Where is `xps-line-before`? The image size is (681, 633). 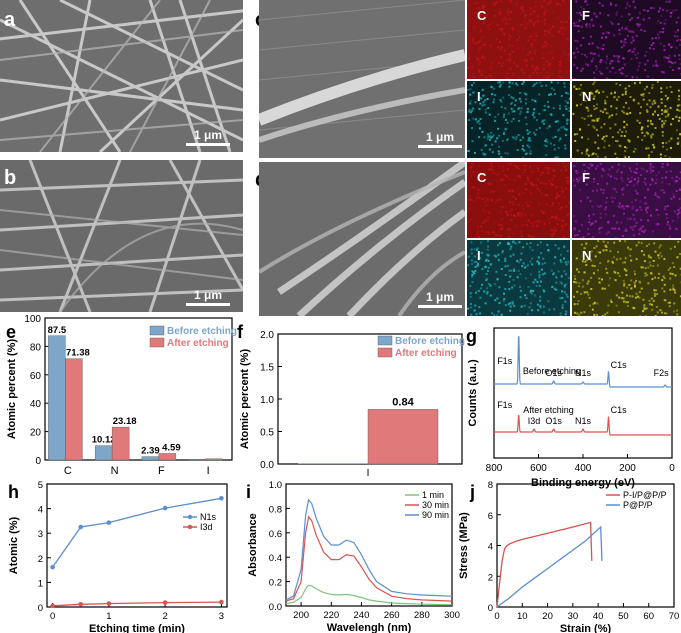
xps-line-before is located at coordinates (583, 362).